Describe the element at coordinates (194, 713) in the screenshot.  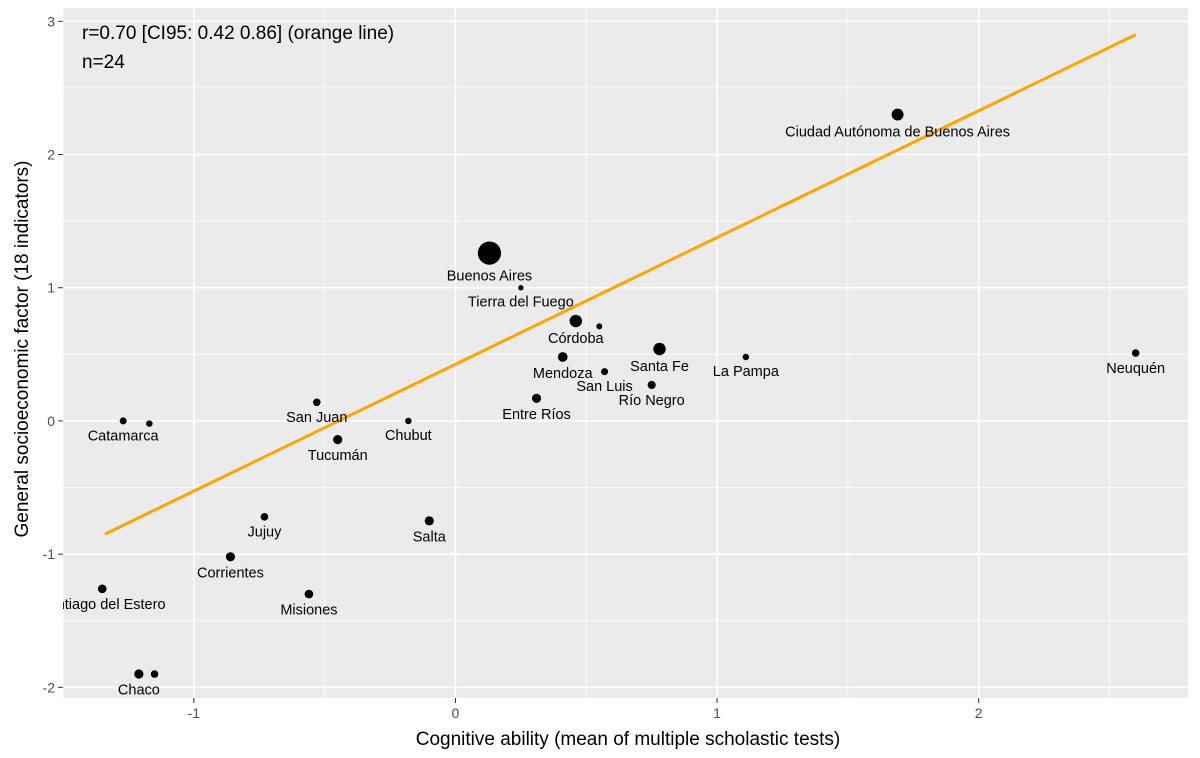
I see `x-tick-label: -1` at that location.